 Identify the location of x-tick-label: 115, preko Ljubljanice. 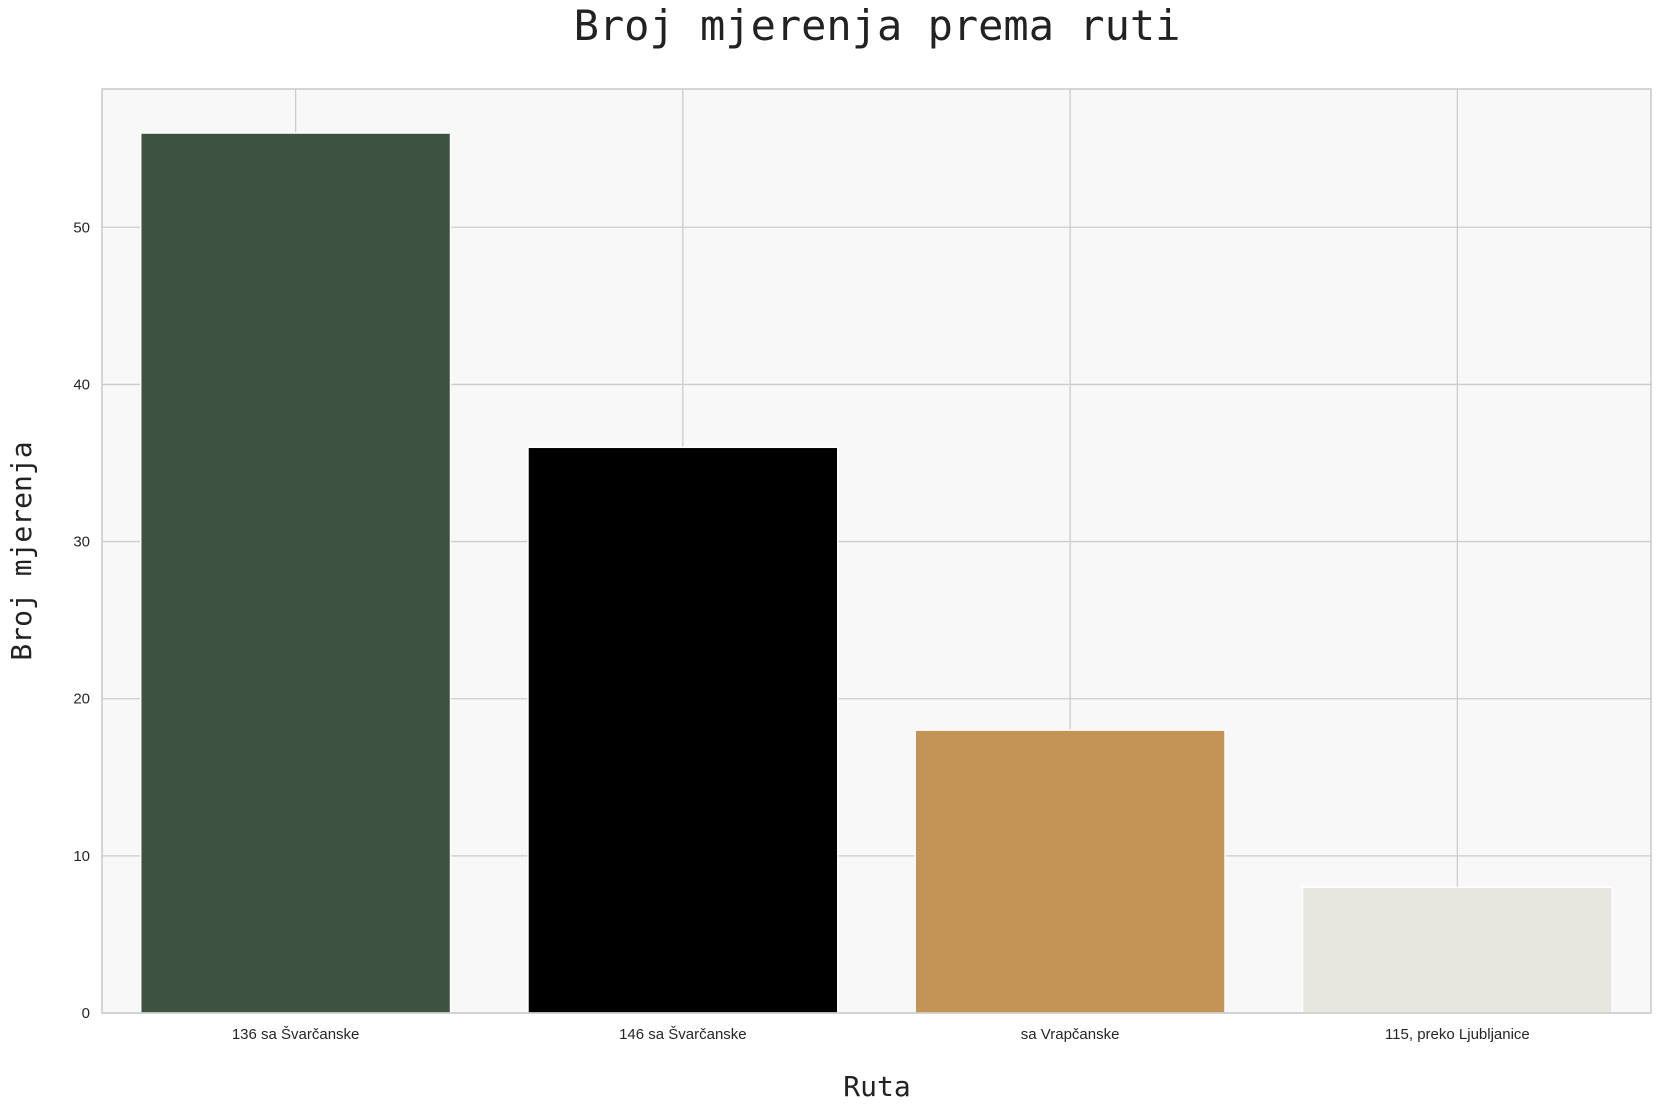
(1457, 1034).